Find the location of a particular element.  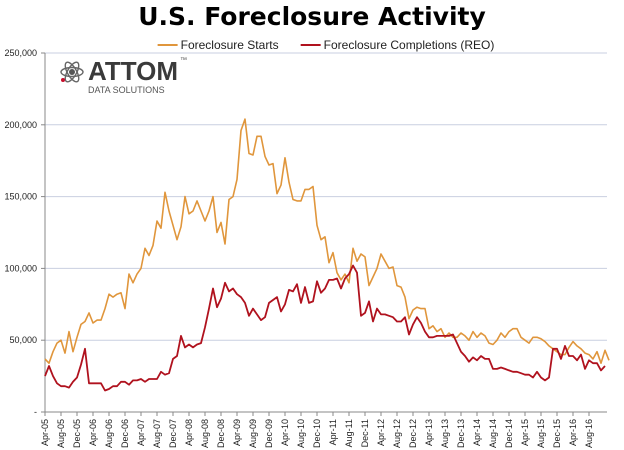

x-tick-label: Dec-06 is located at coordinates (125, 433).